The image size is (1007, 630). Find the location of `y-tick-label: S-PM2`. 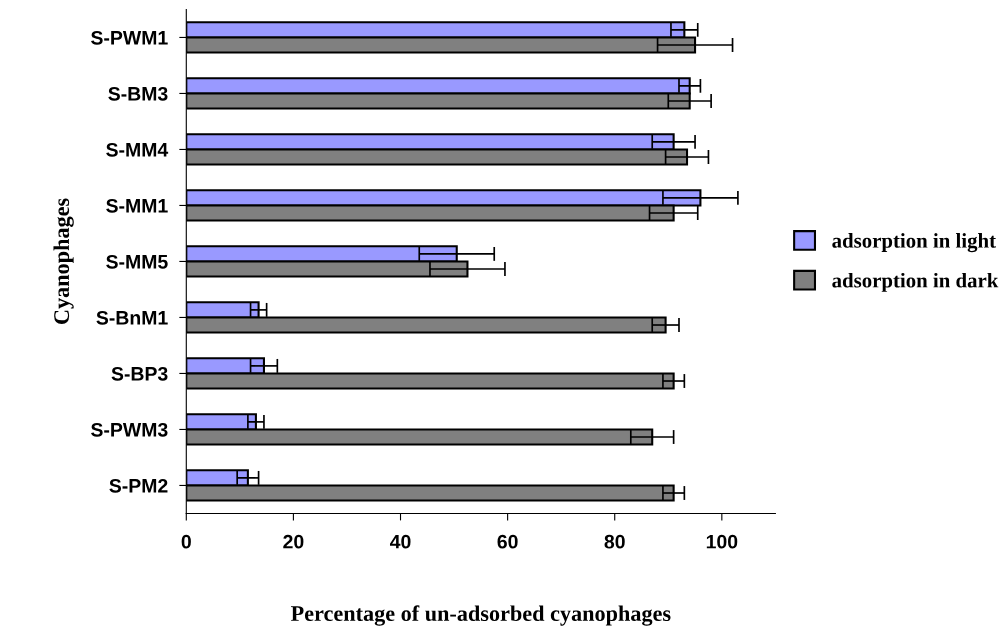

y-tick-label: S-PM2 is located at coordinates (138, 485).